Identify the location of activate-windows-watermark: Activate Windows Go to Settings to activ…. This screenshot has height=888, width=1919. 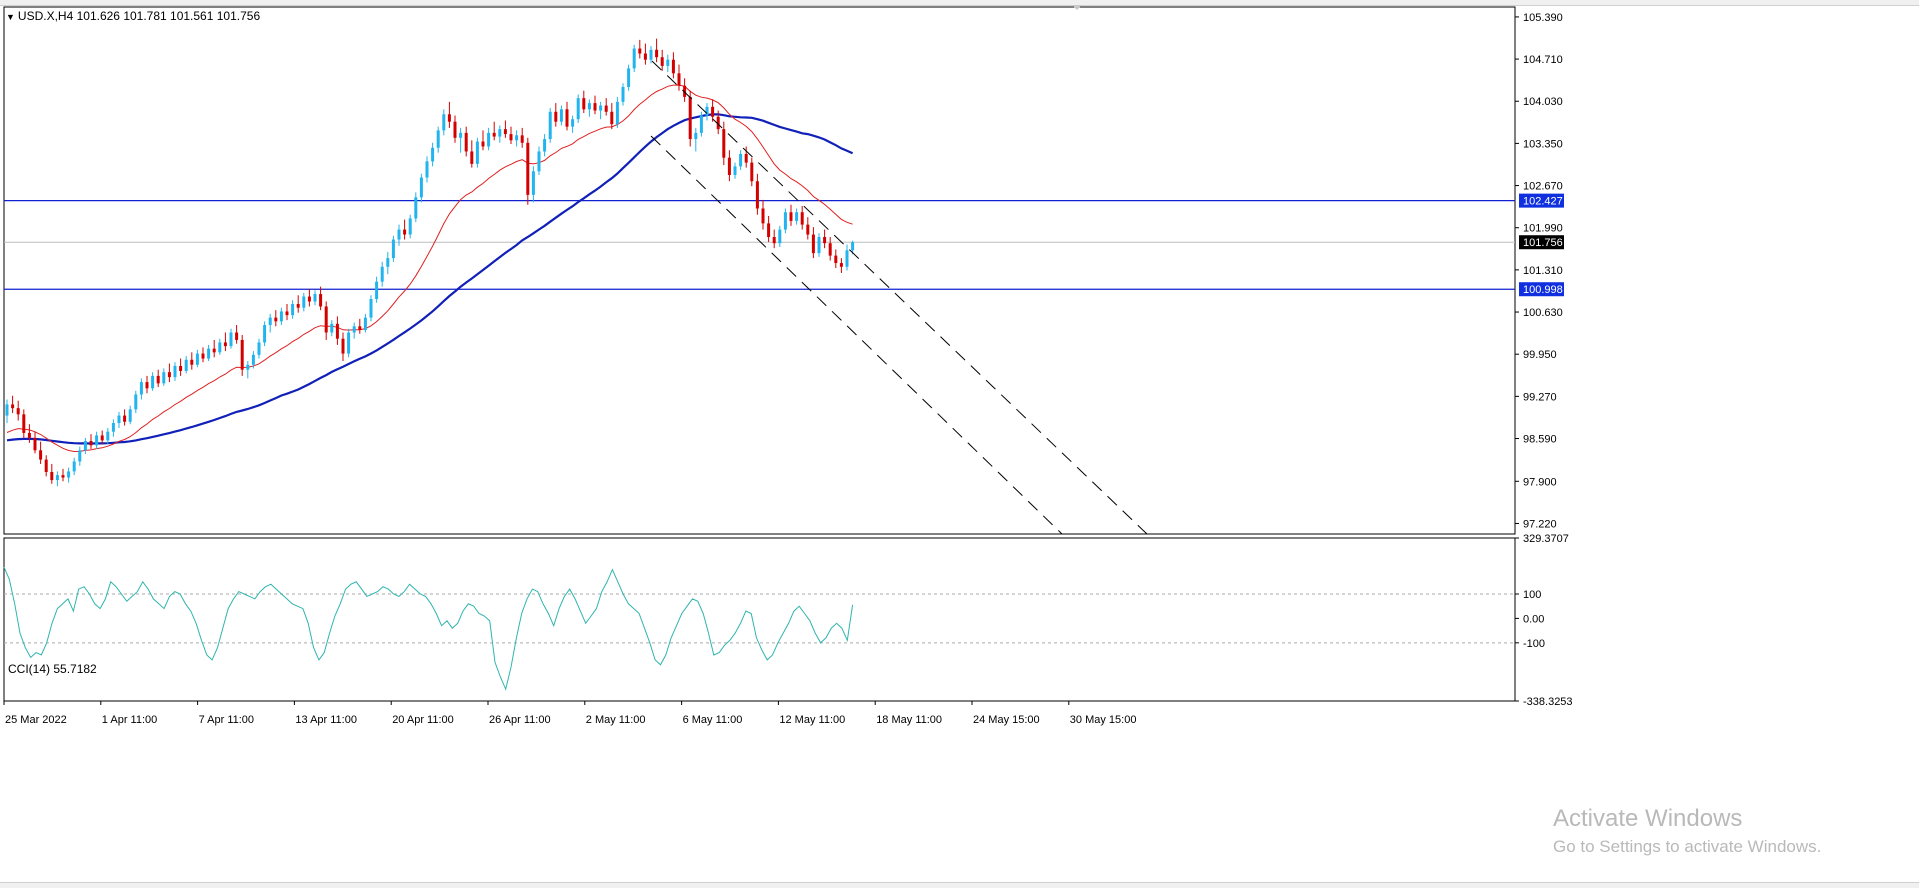
(1687, 831).